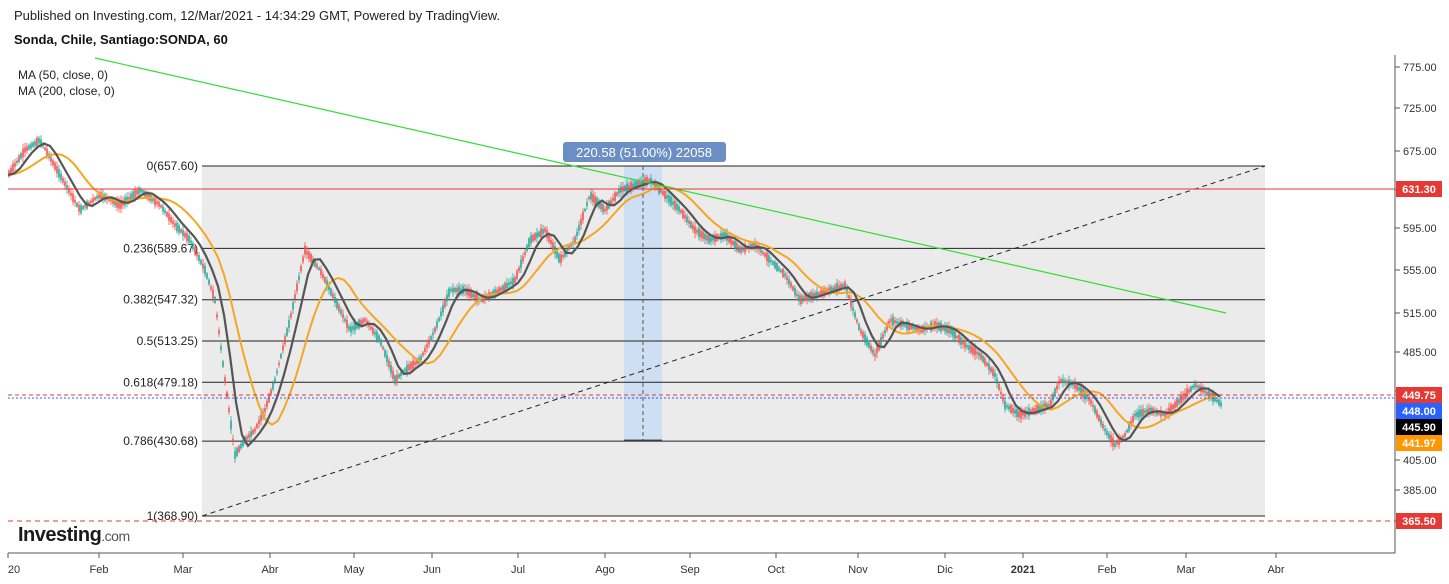 This screenshot has height=584, width=1449. I want to click on x-tick-label: Sep, so click(690, 570).